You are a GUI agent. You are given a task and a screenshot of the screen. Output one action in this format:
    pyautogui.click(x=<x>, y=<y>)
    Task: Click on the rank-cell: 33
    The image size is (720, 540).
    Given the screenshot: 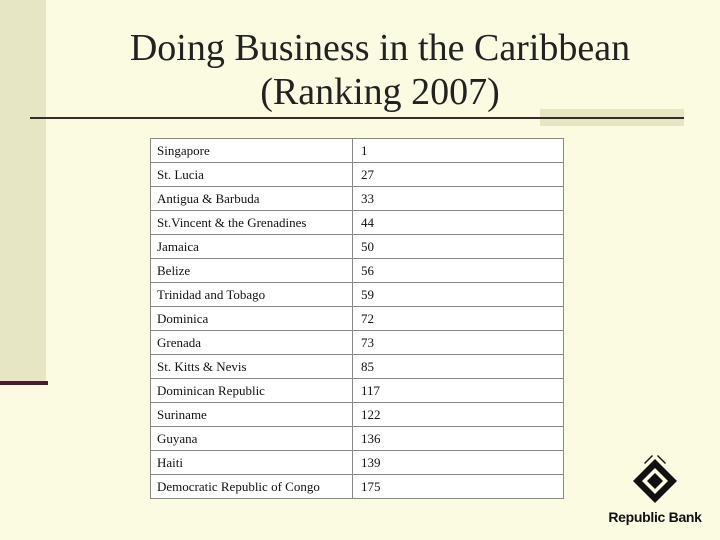 What is the action you would take?
    pyautogui.click(x=458, y=198)
    